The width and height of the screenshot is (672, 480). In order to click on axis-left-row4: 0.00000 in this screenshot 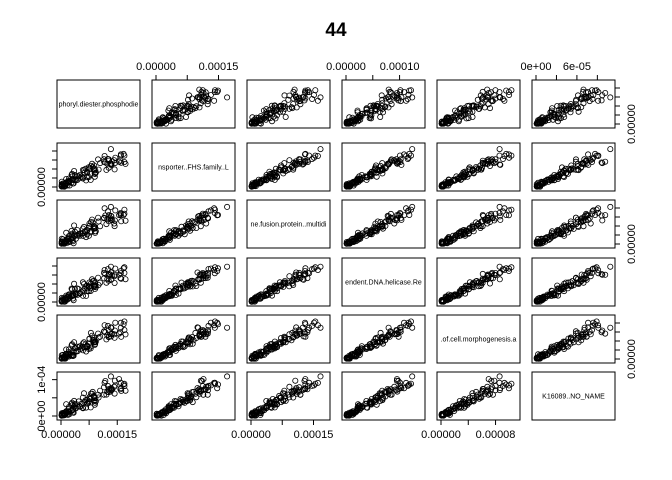, I will do `click(47, 293)`.